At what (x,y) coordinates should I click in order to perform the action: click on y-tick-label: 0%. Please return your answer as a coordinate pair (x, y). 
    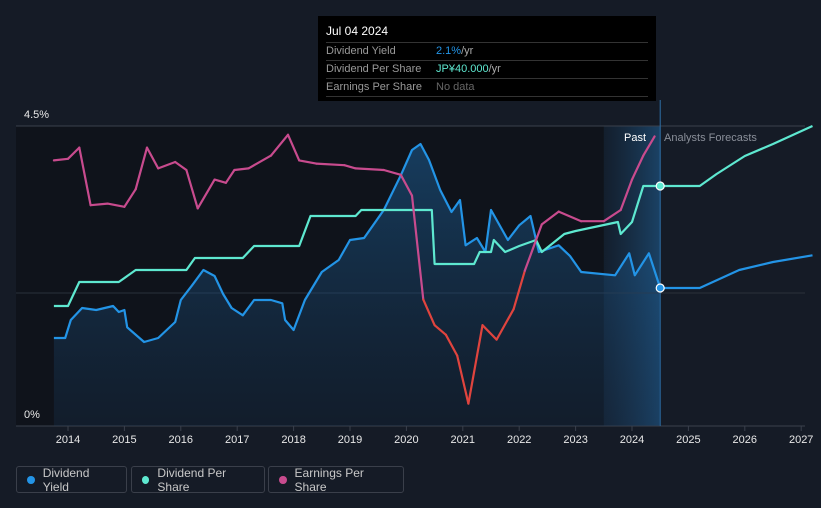
    Looking at the image, I should click on (32, 415).